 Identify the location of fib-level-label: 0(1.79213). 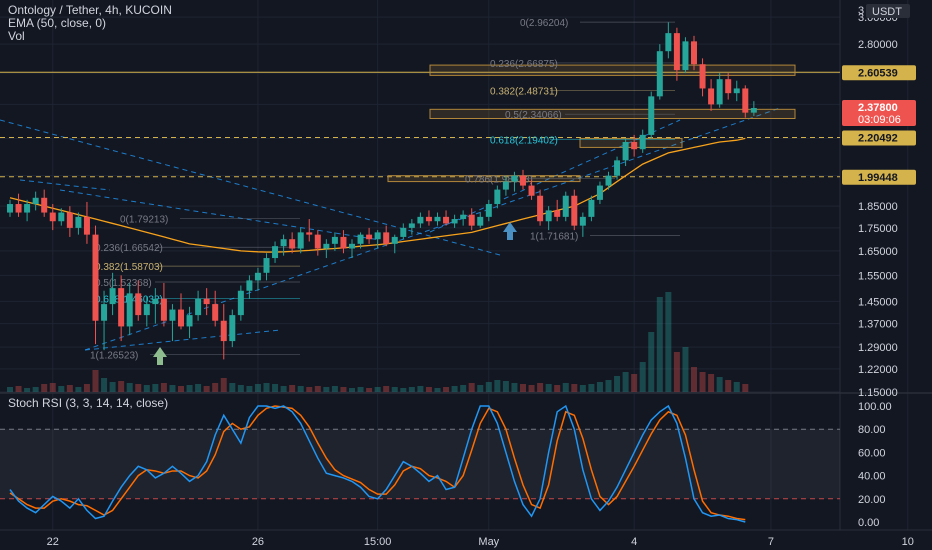
(144, 220).